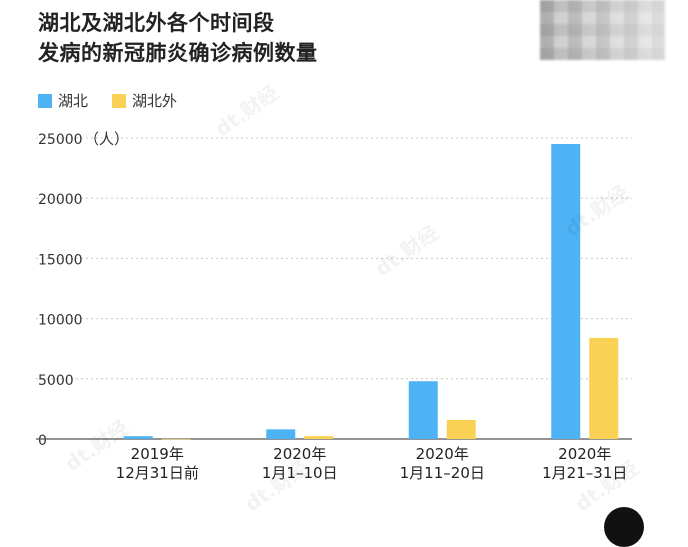 Image resolution: width=688 pixels, height=547 pixels. I want to click on legend-swatch-outside-hubei, so click(119, 100).